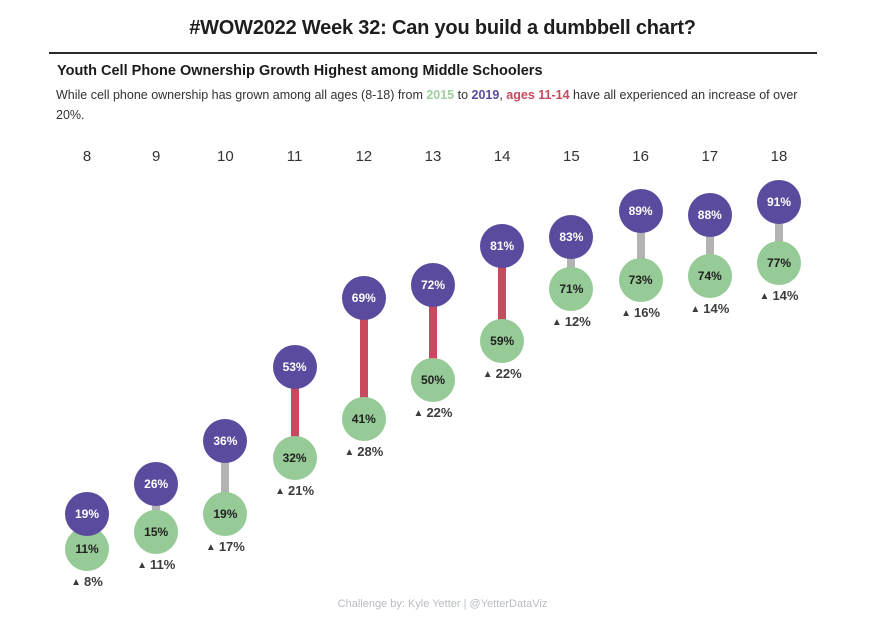  What do you see at coordinates (433, 156) in the screenshot?
I see `age-label-13: 13` at bounding box center [433, 156].